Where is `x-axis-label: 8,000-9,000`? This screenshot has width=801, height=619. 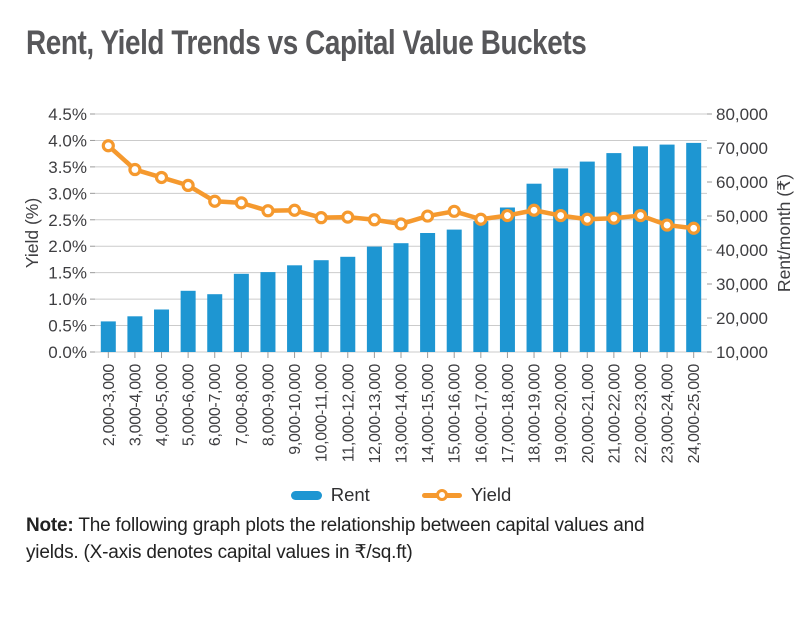
x-axis-label: 8,000-9,000 is located at coordinates (268, 405).